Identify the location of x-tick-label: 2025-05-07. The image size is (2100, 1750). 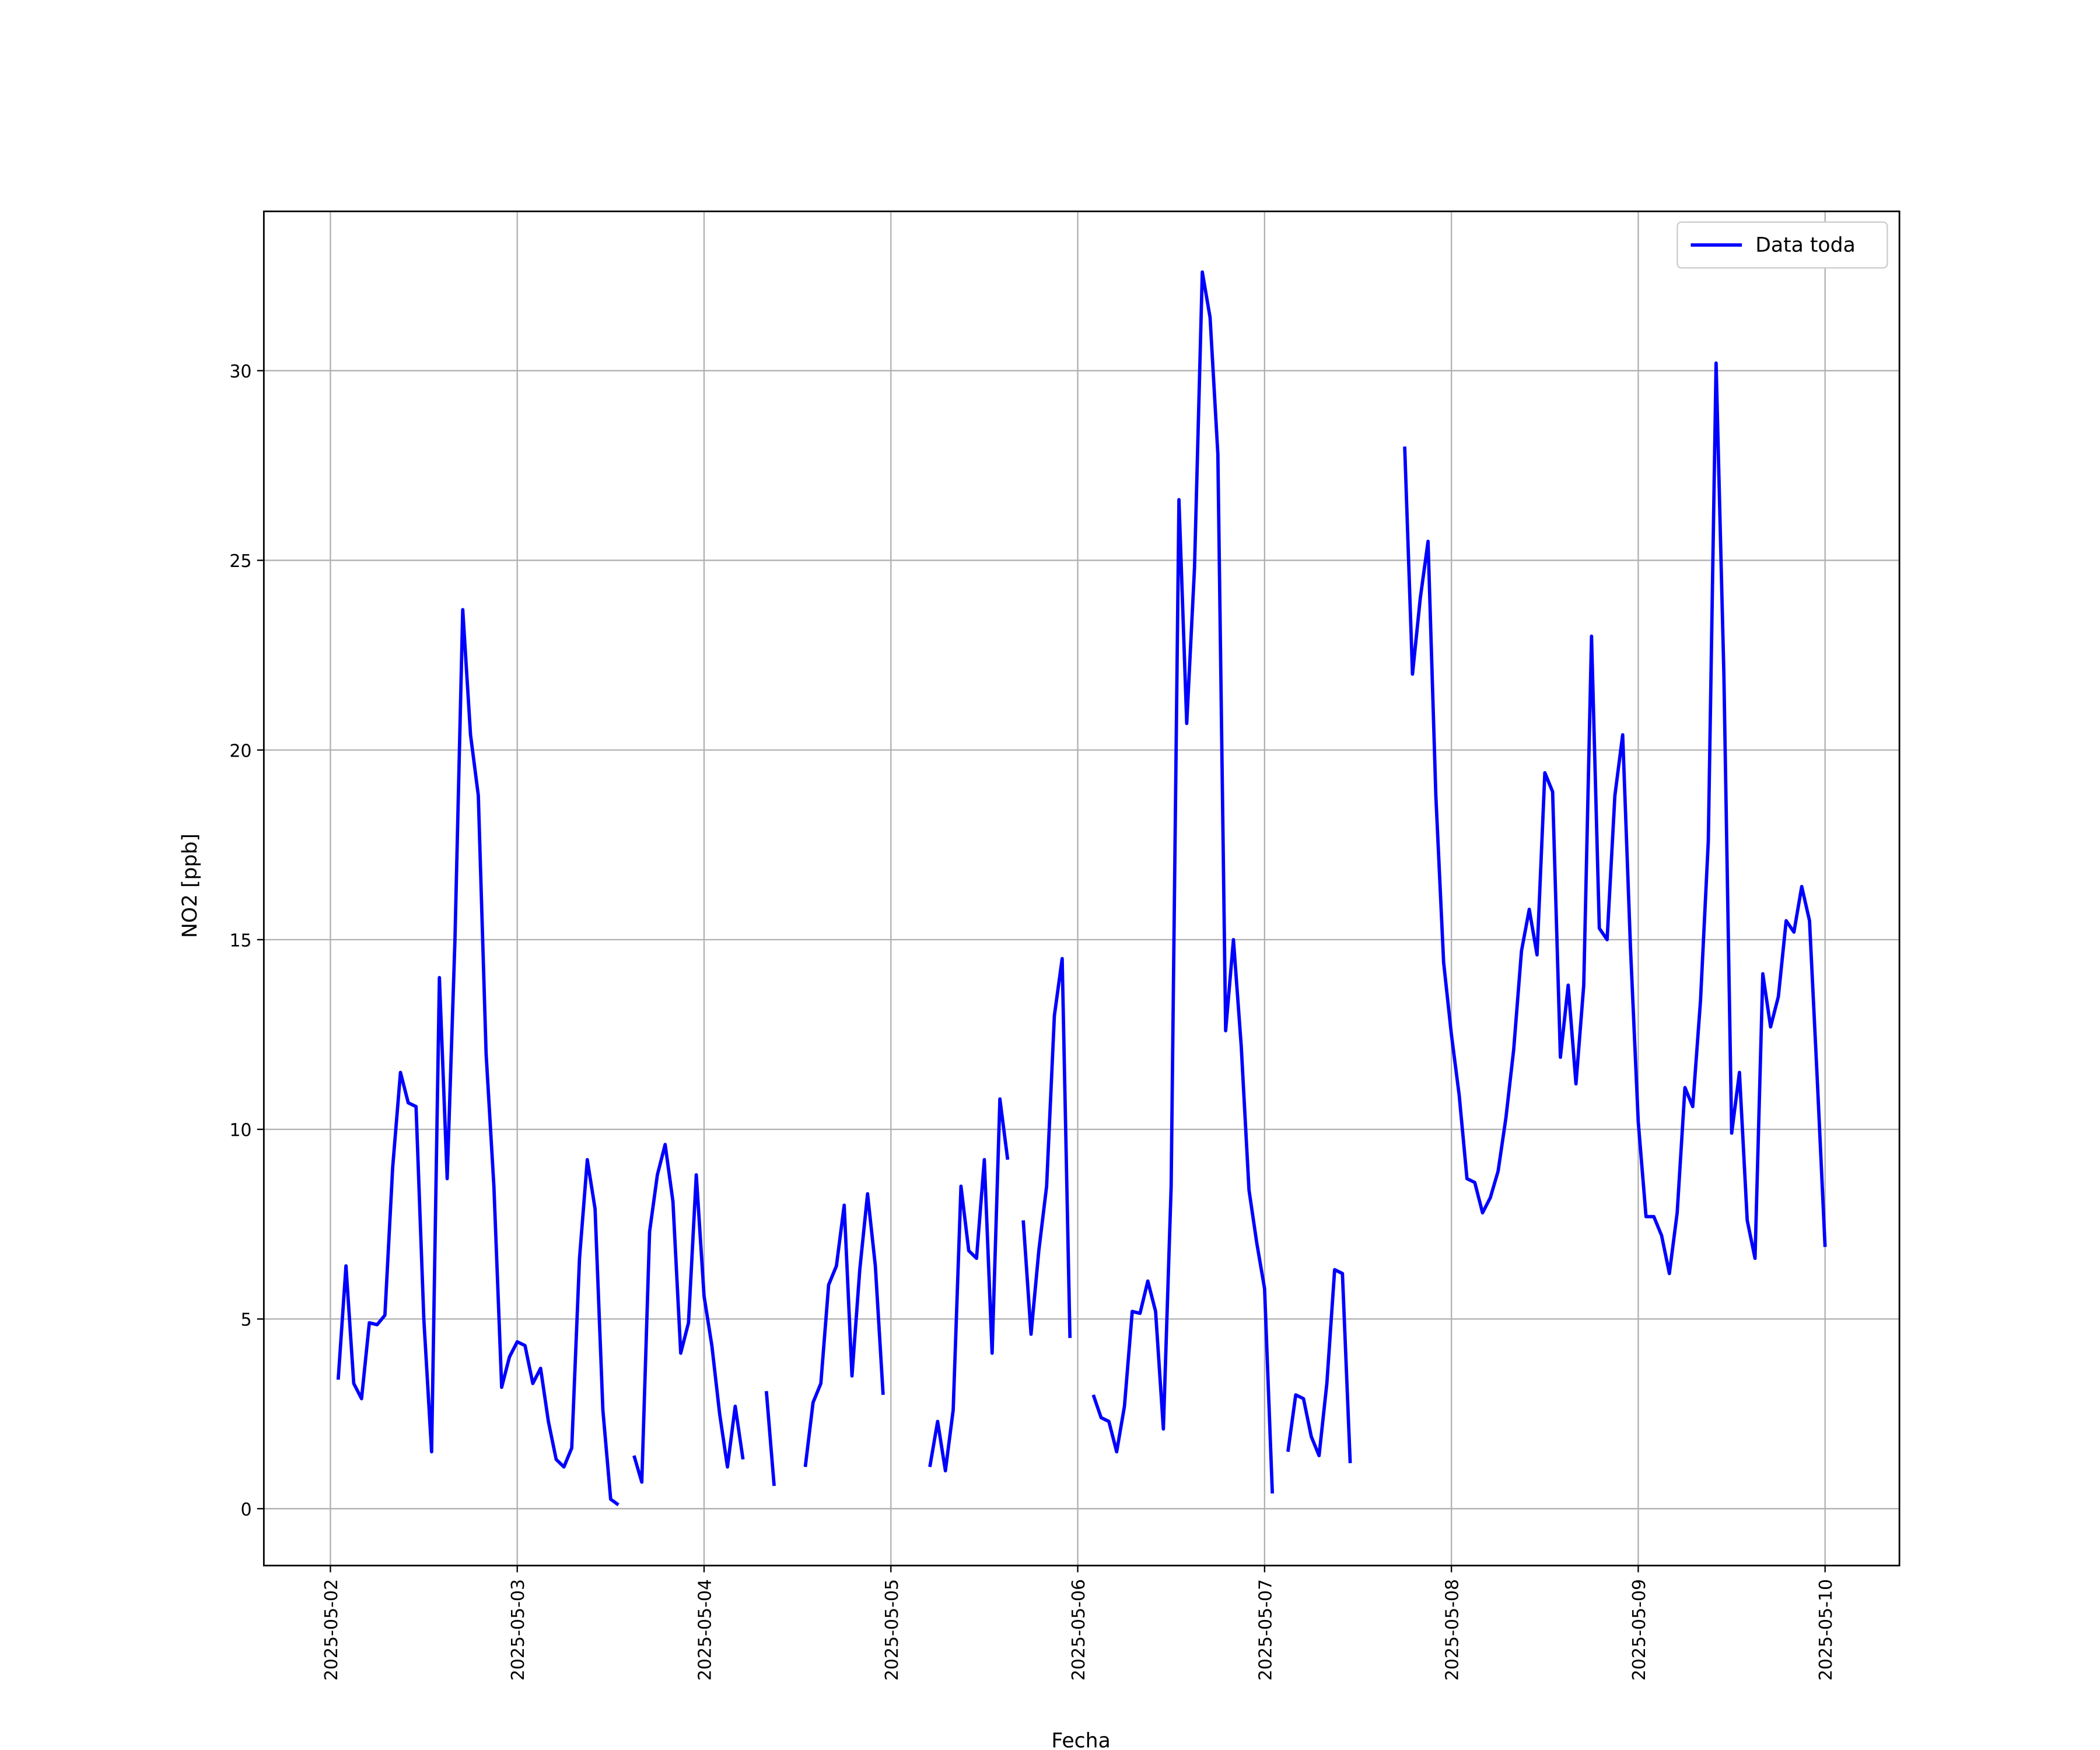
(1265, 1630).